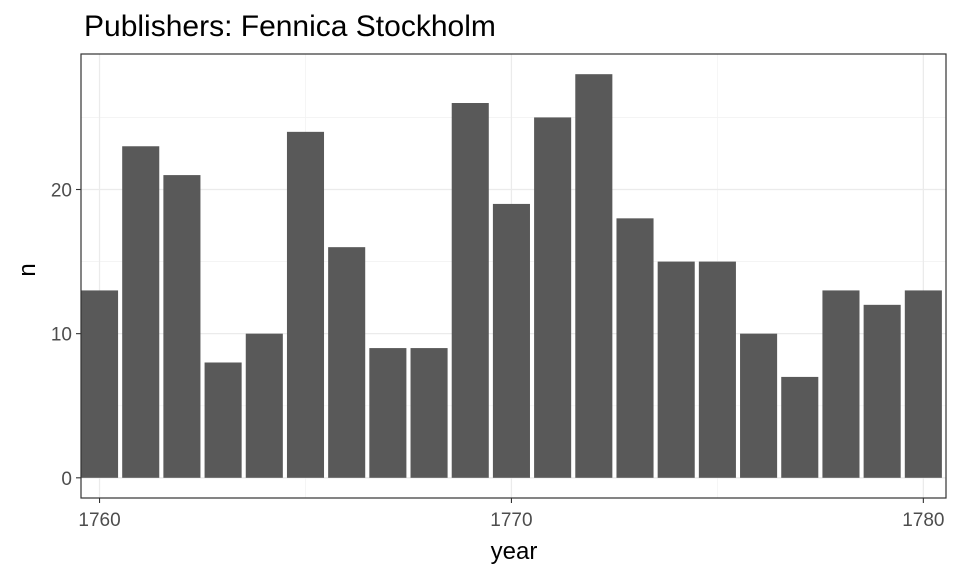  I want to click on x-axis-title: year, so click(514, 551).